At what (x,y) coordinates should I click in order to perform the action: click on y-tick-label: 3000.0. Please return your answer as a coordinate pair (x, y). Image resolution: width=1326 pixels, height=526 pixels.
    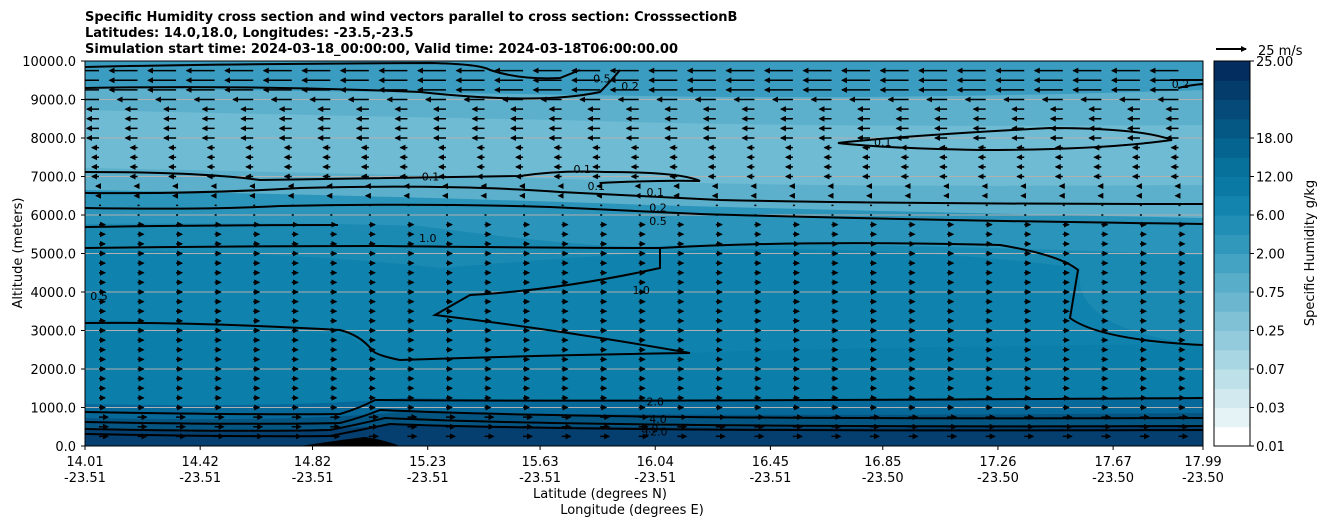
    Looking at the image, I should click on (54, 332).